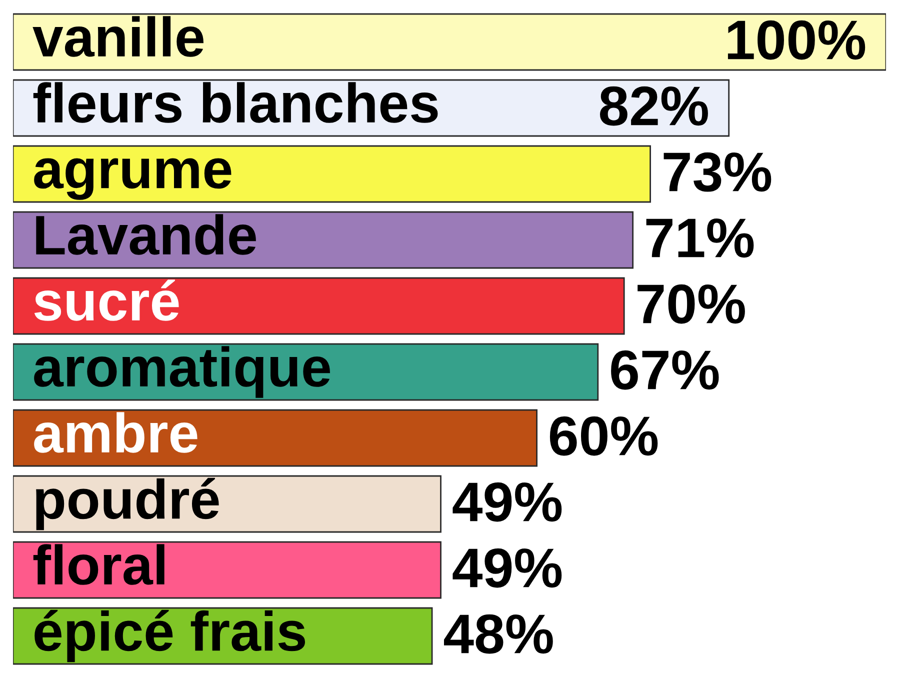 Image resolution: width=900 pixels, height=685 pixels. Describe the element at coordinates (700, 238) in the screenshot. I see `data-label: 71%` at that location.